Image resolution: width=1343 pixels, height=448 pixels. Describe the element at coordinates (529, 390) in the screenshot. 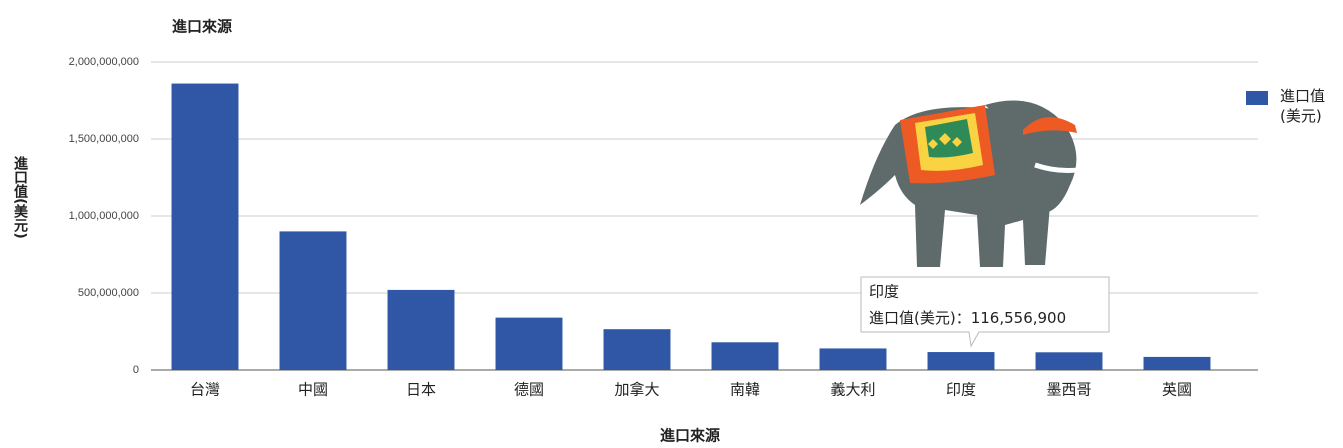

I see `x-tick-label: 德國` at that location.